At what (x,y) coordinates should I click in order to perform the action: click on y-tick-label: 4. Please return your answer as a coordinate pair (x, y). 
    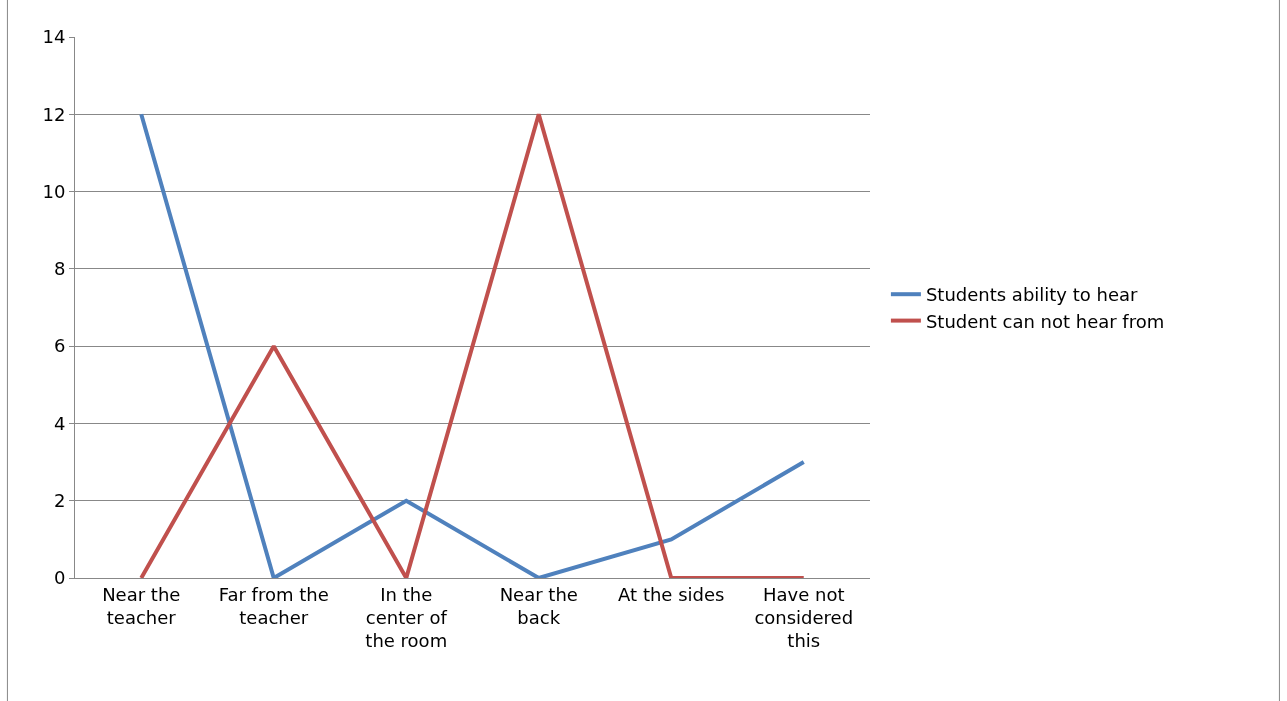
    Looking at the image, I should click on (59, 423).